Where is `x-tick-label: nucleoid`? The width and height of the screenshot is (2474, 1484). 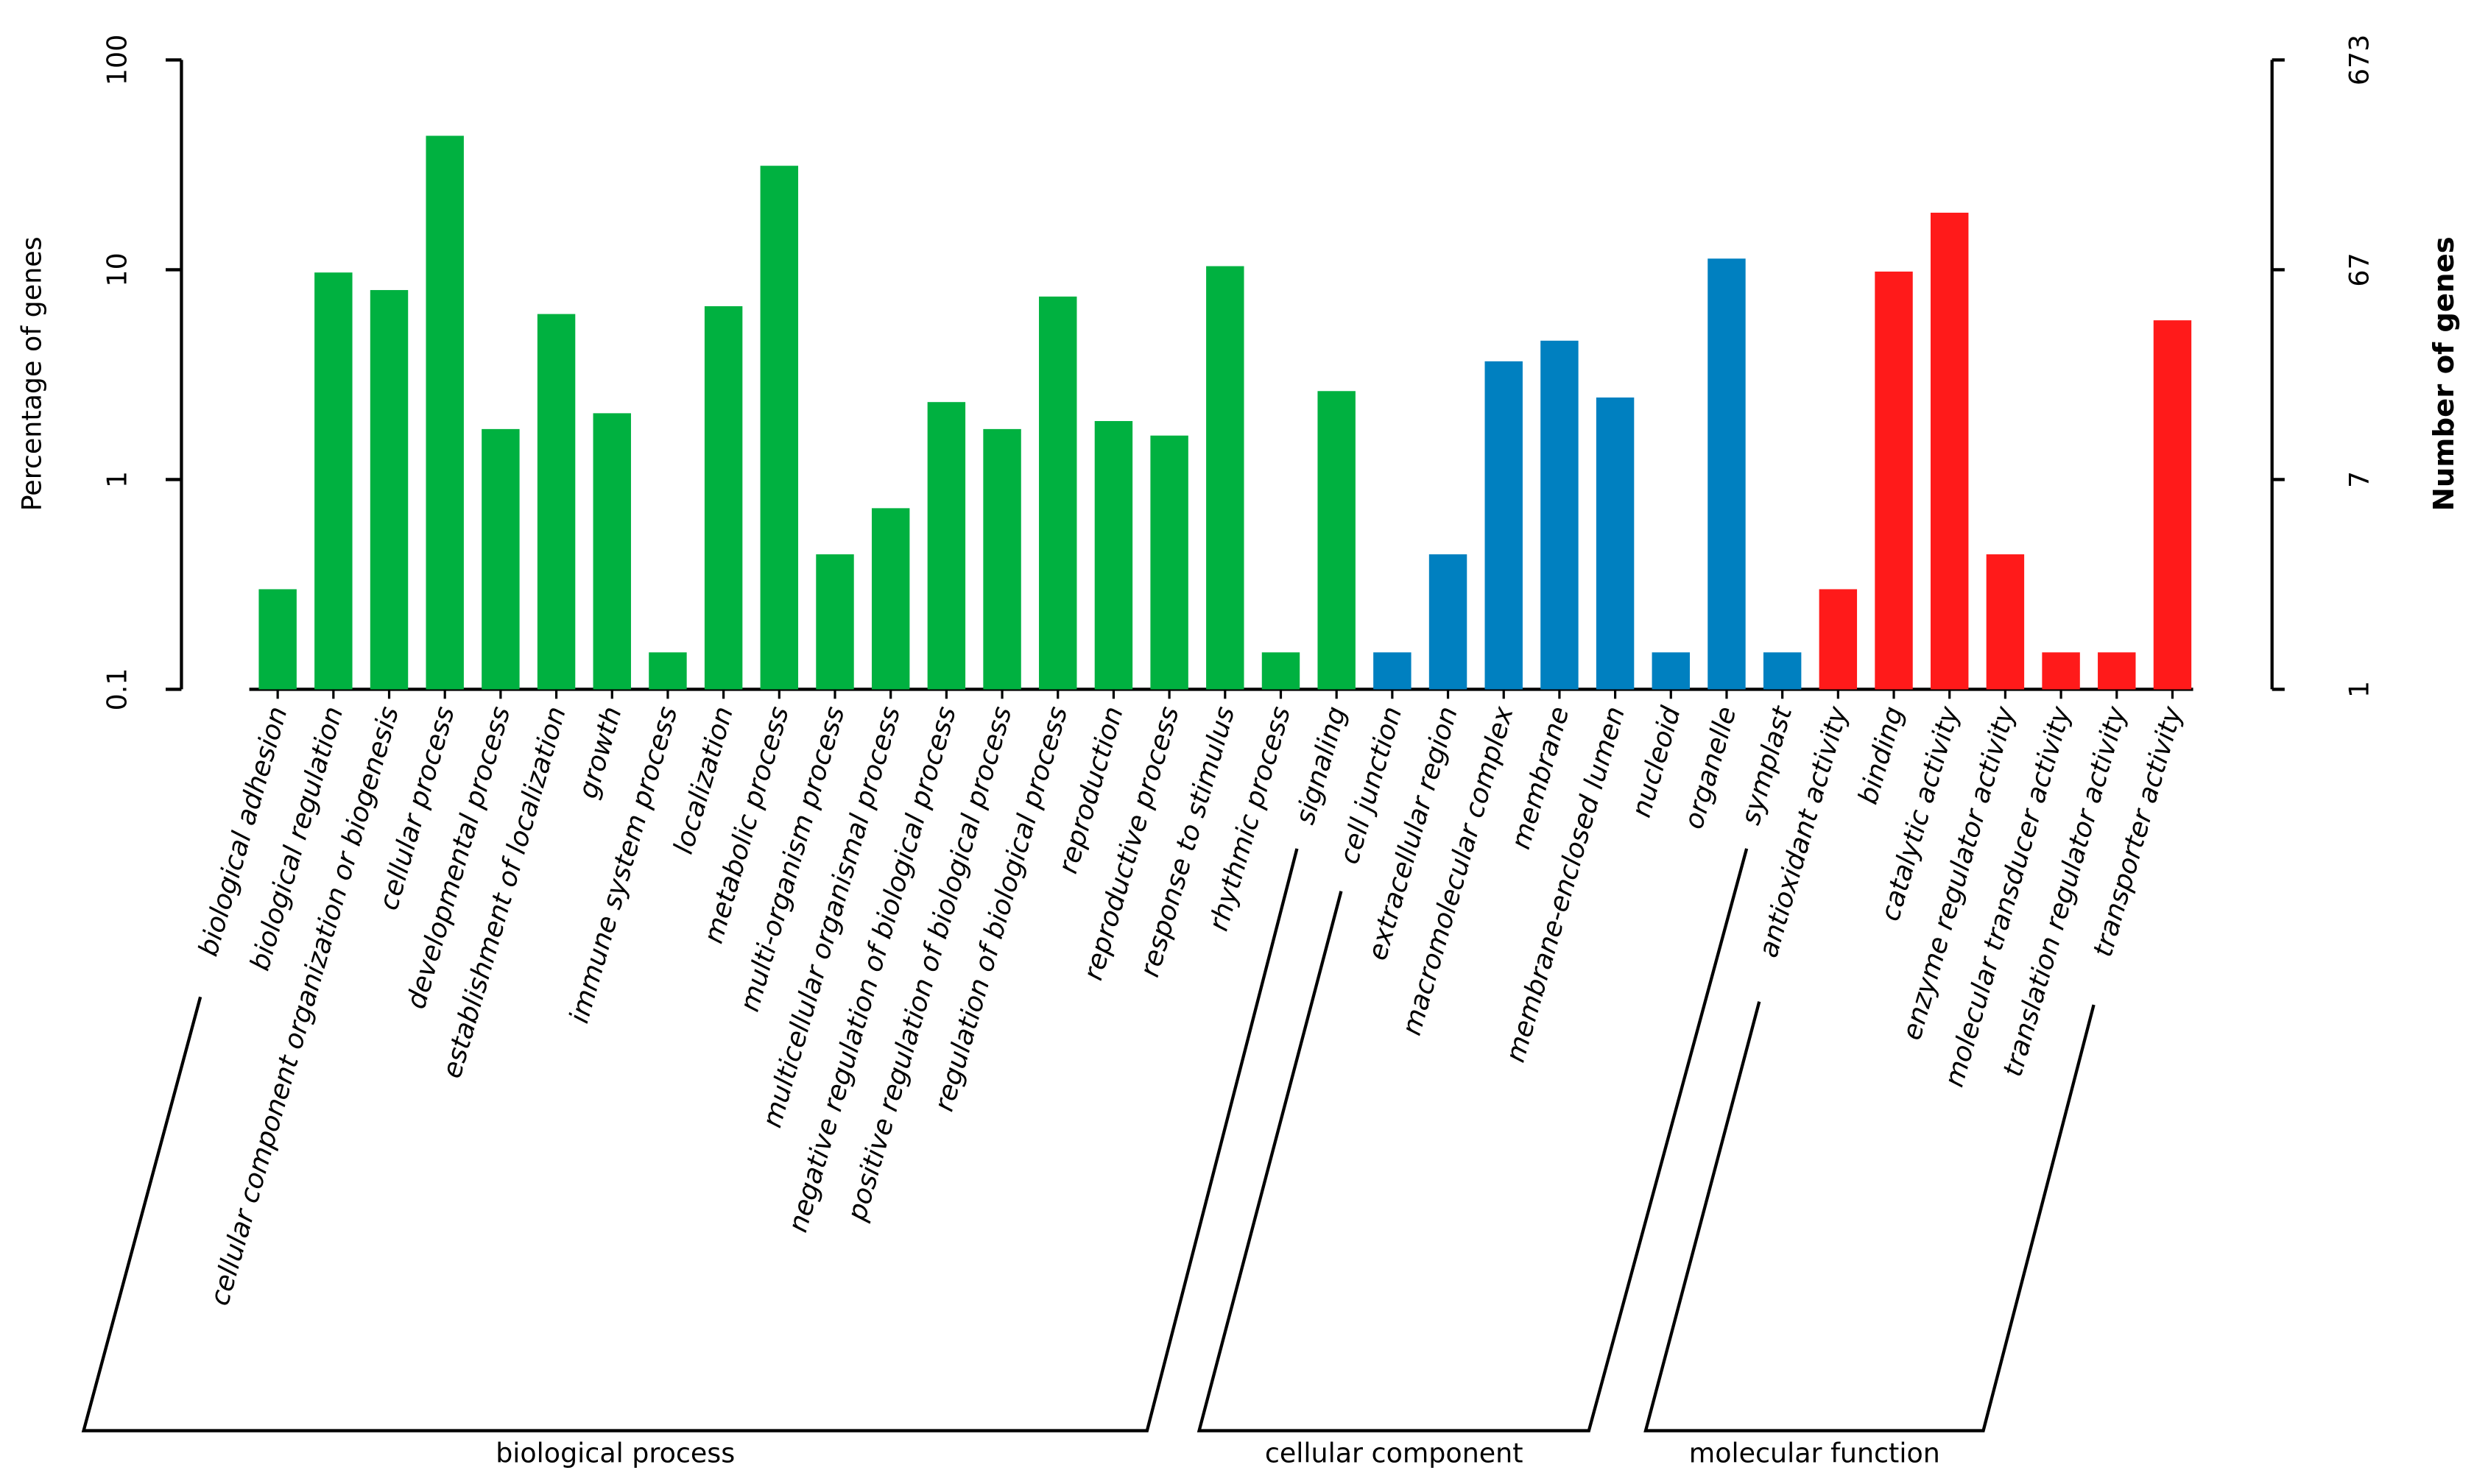 x-tick-label: nucleoid is located at coordinates (1656, 761).